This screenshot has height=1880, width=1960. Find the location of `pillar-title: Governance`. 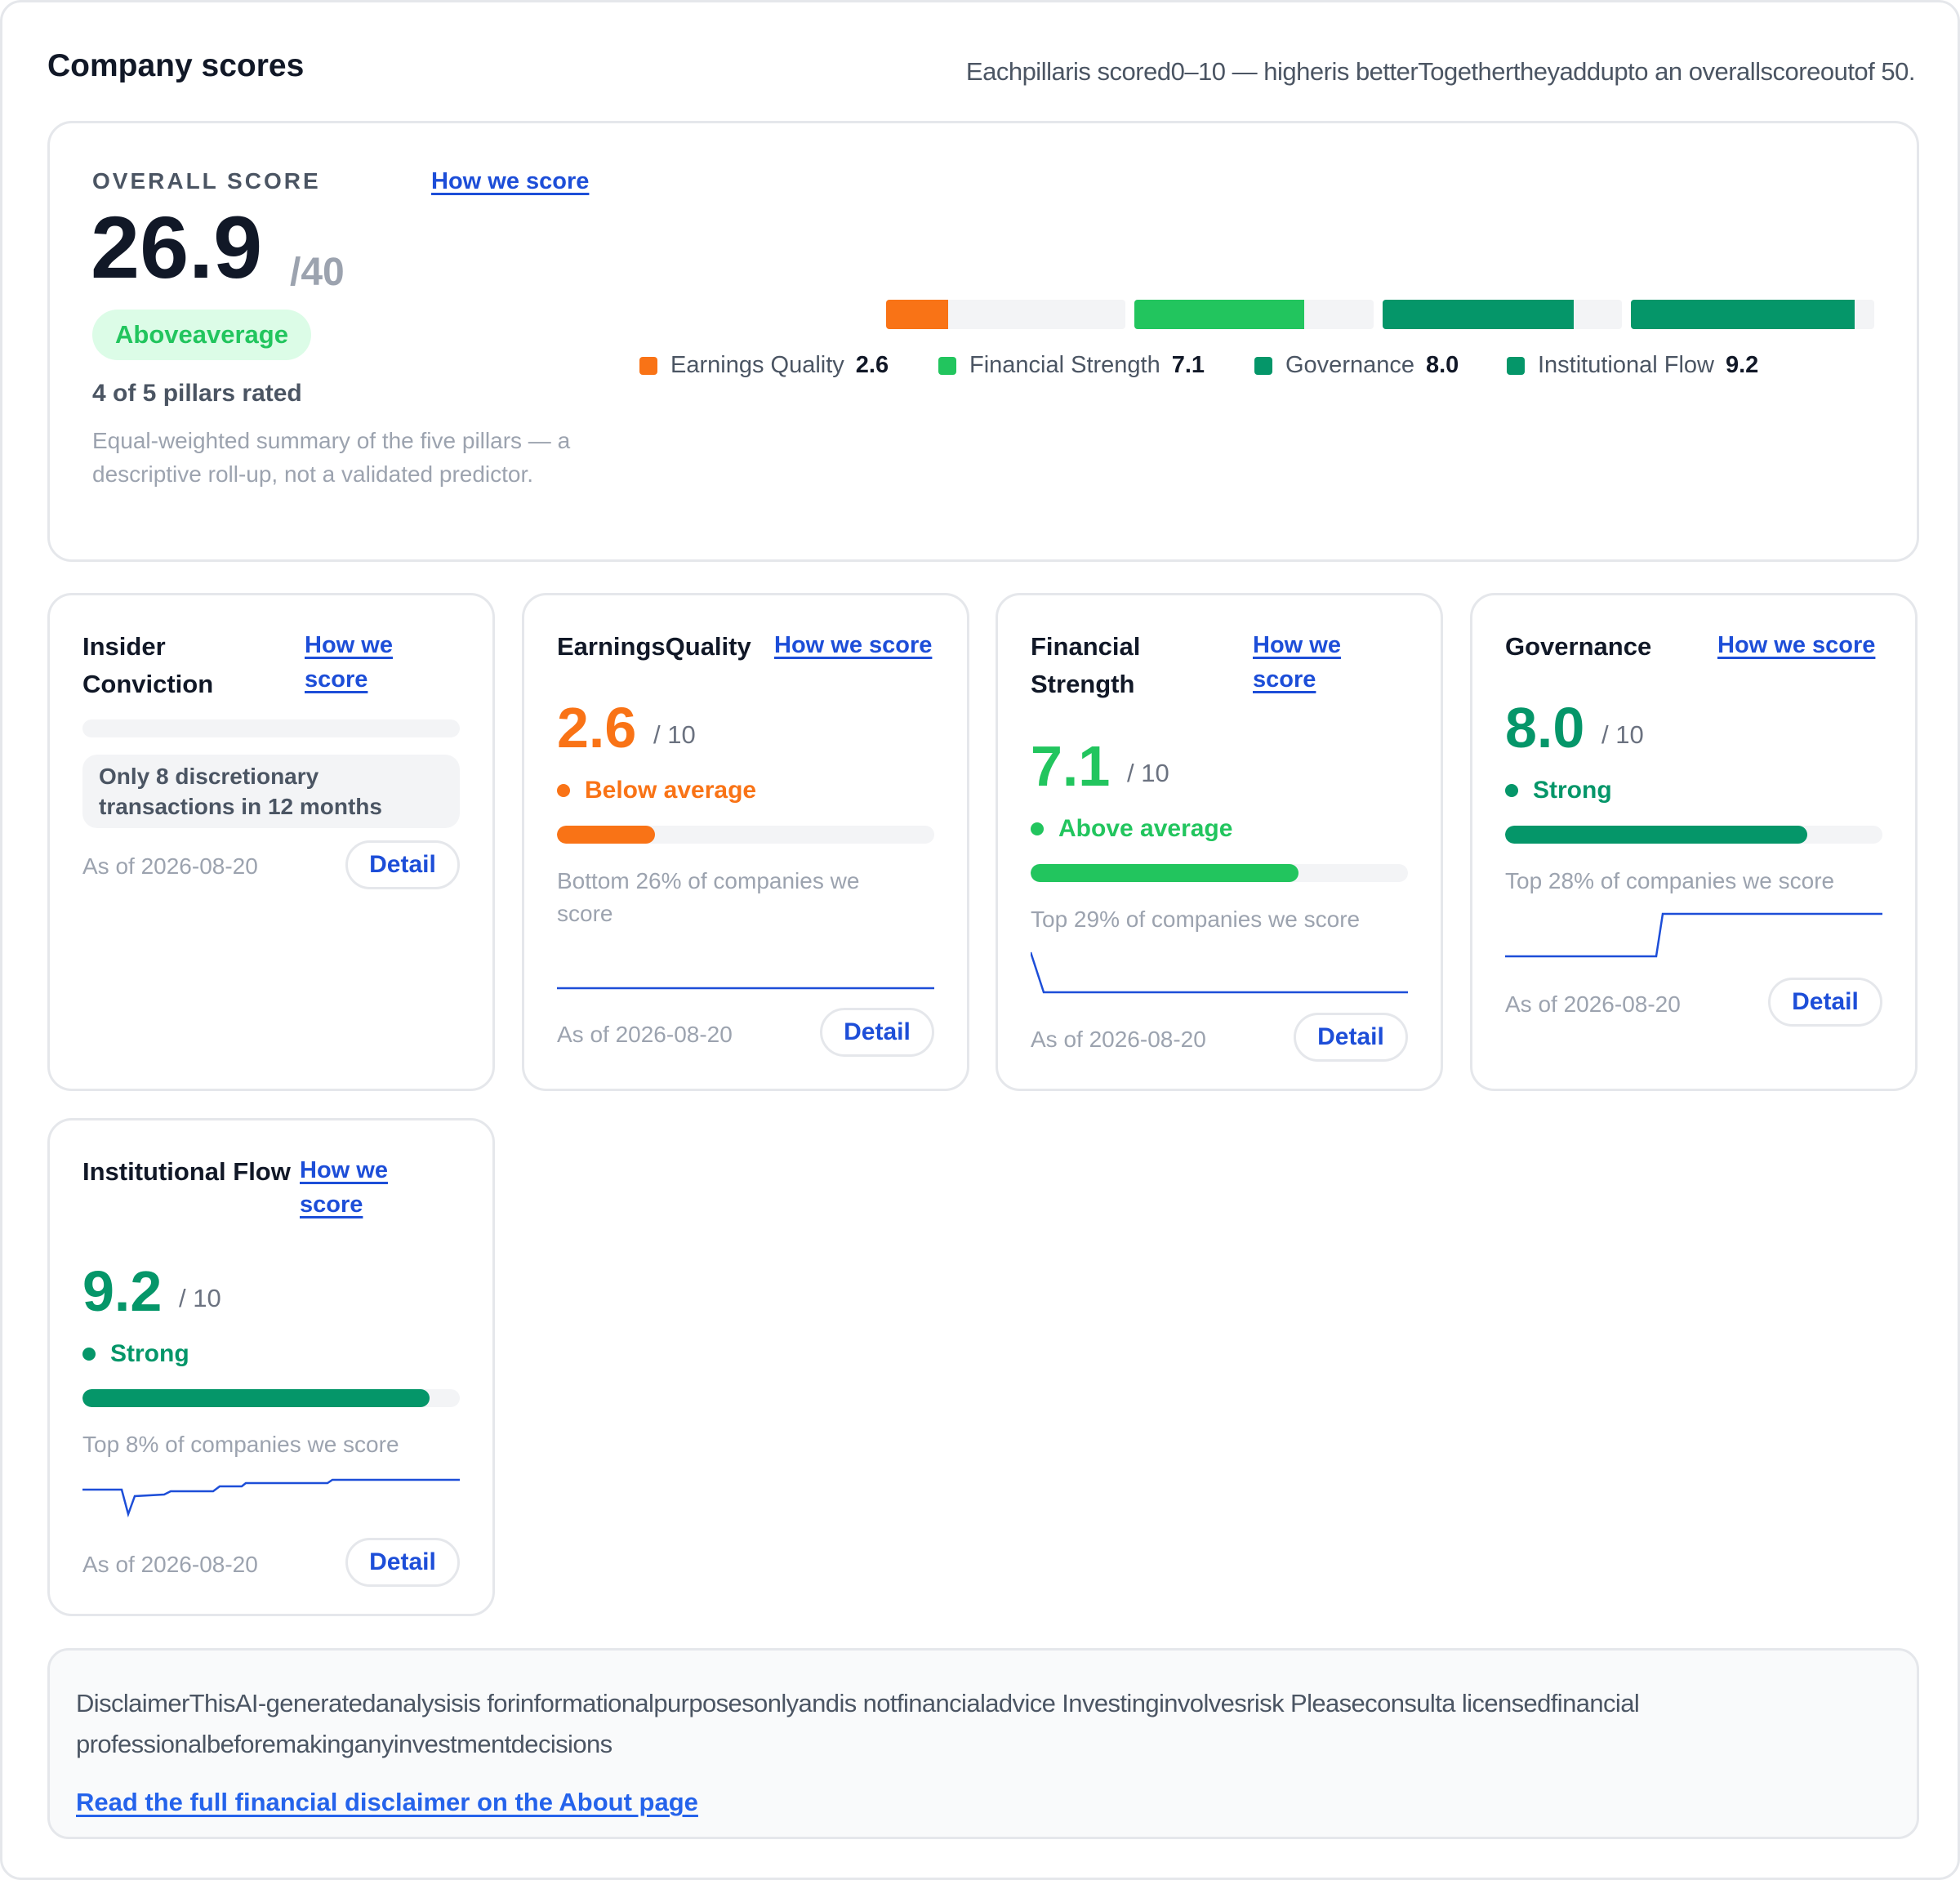

pillar-title: Governance is located at coordinates (1578, 646).